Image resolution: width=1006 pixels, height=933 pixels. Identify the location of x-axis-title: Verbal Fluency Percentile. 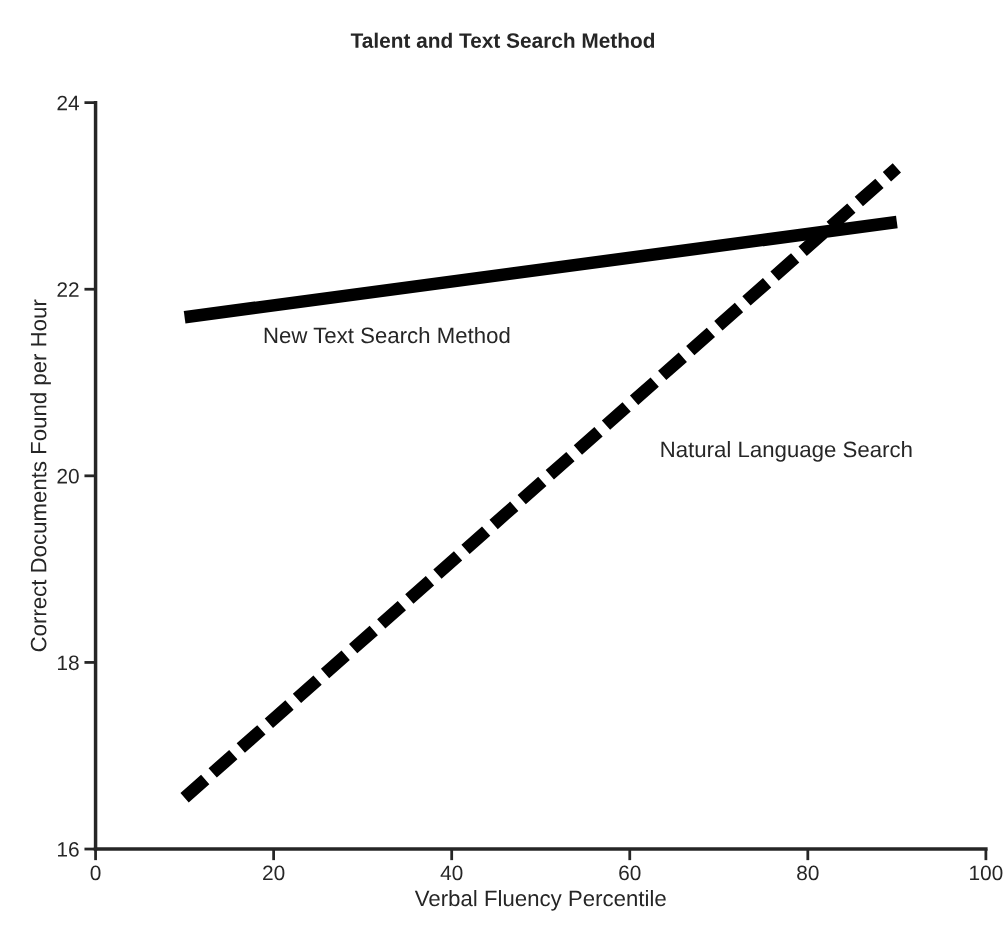
(540, 900).